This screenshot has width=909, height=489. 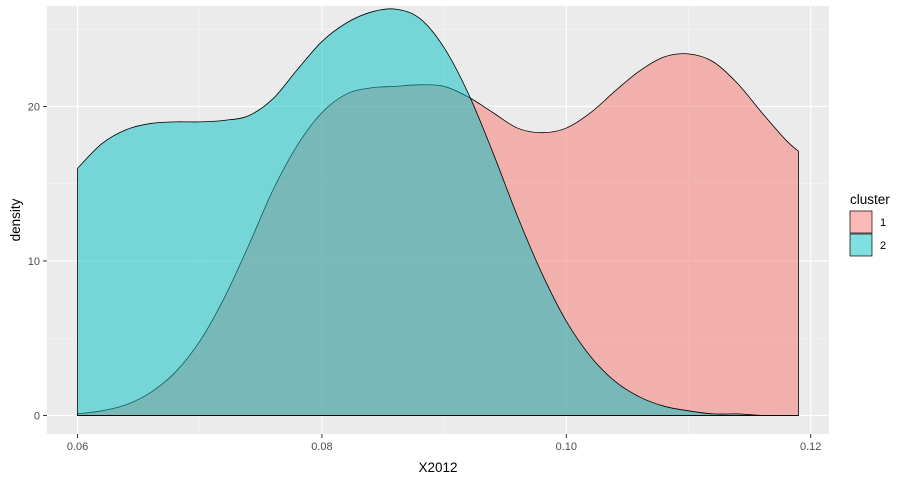 What do you see at coordinates (15, 219) in the screenshot?
I see `y-axis-title: density` at bounding box center [15, 219].